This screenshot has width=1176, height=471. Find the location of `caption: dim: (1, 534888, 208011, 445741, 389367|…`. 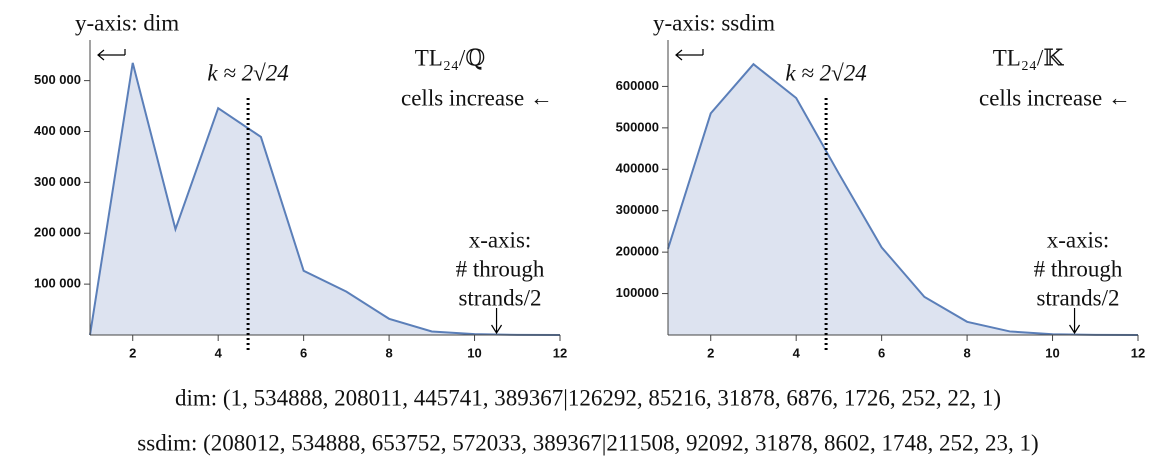

caption: dim: (1, 534888, 208011, 445741, 389367|… is located at coordinates (588, 397).